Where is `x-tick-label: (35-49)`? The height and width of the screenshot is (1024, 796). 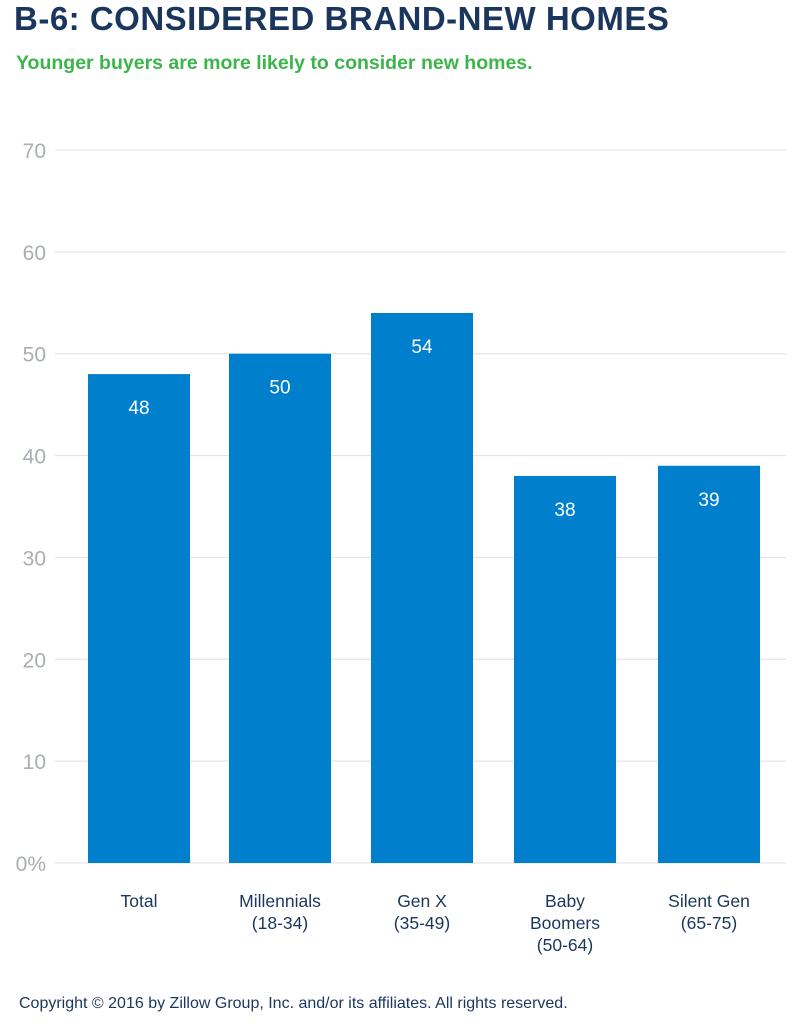
x-tick-label: (35-49) is located at coordinates (422, 923).